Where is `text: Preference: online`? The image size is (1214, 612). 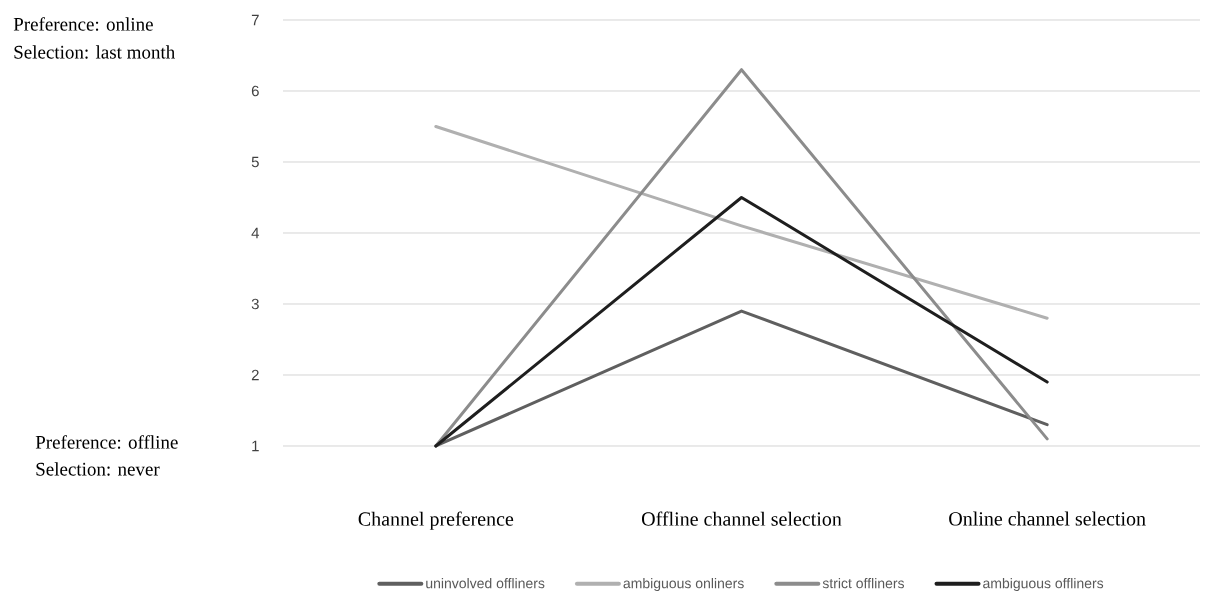 text: Preference: online is located at coordinates (83, 24).